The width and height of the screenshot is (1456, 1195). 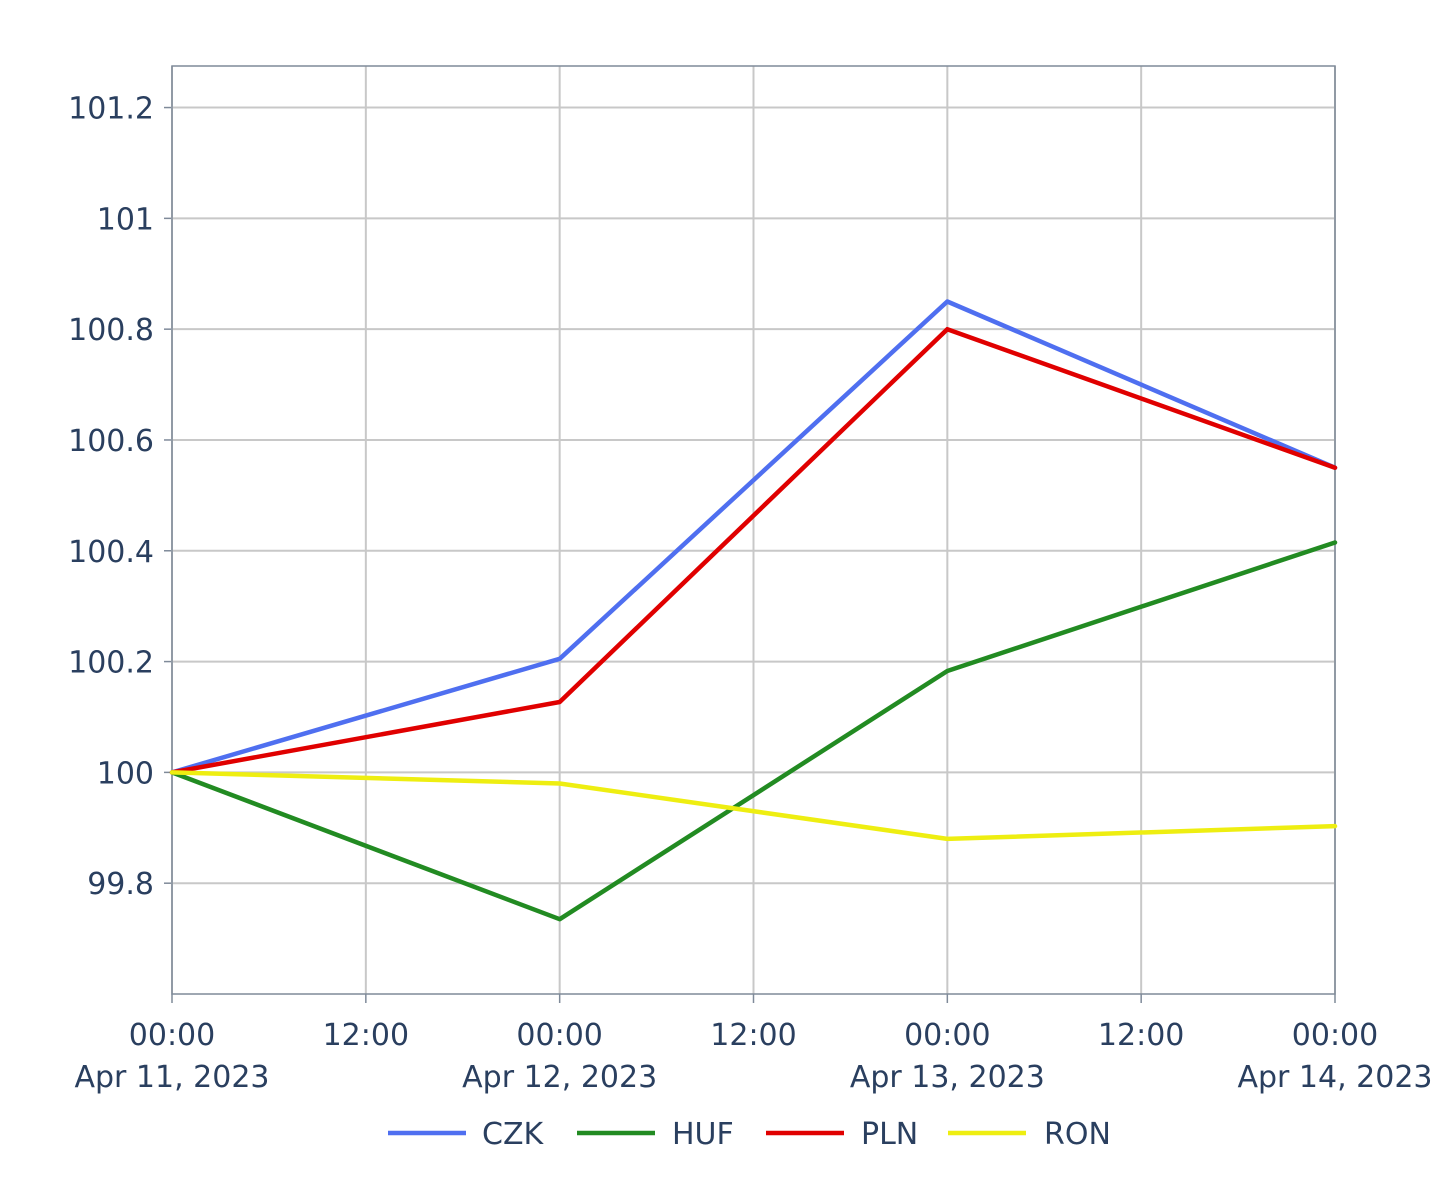 I want to click on series-line-ron, so click(x=753, y=806).